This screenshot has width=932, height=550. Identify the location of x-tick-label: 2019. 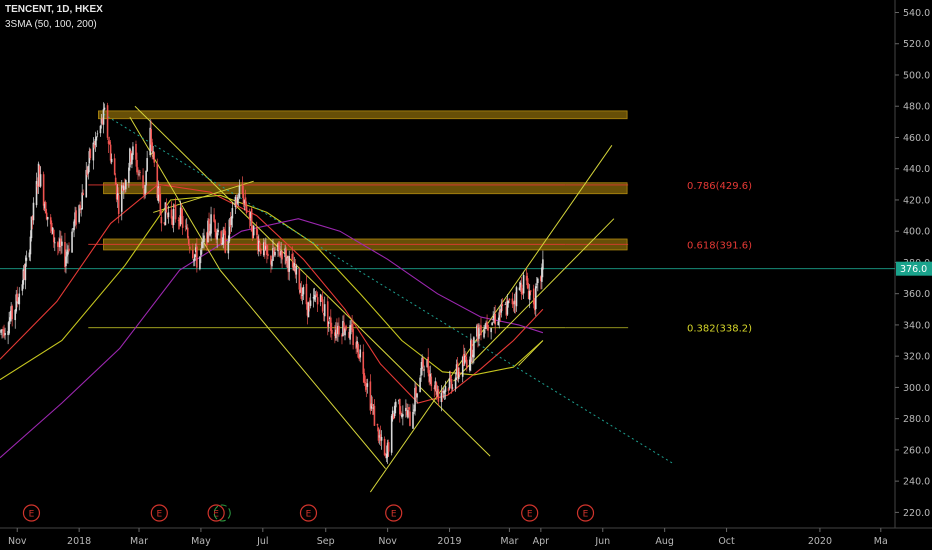
(449, 541).